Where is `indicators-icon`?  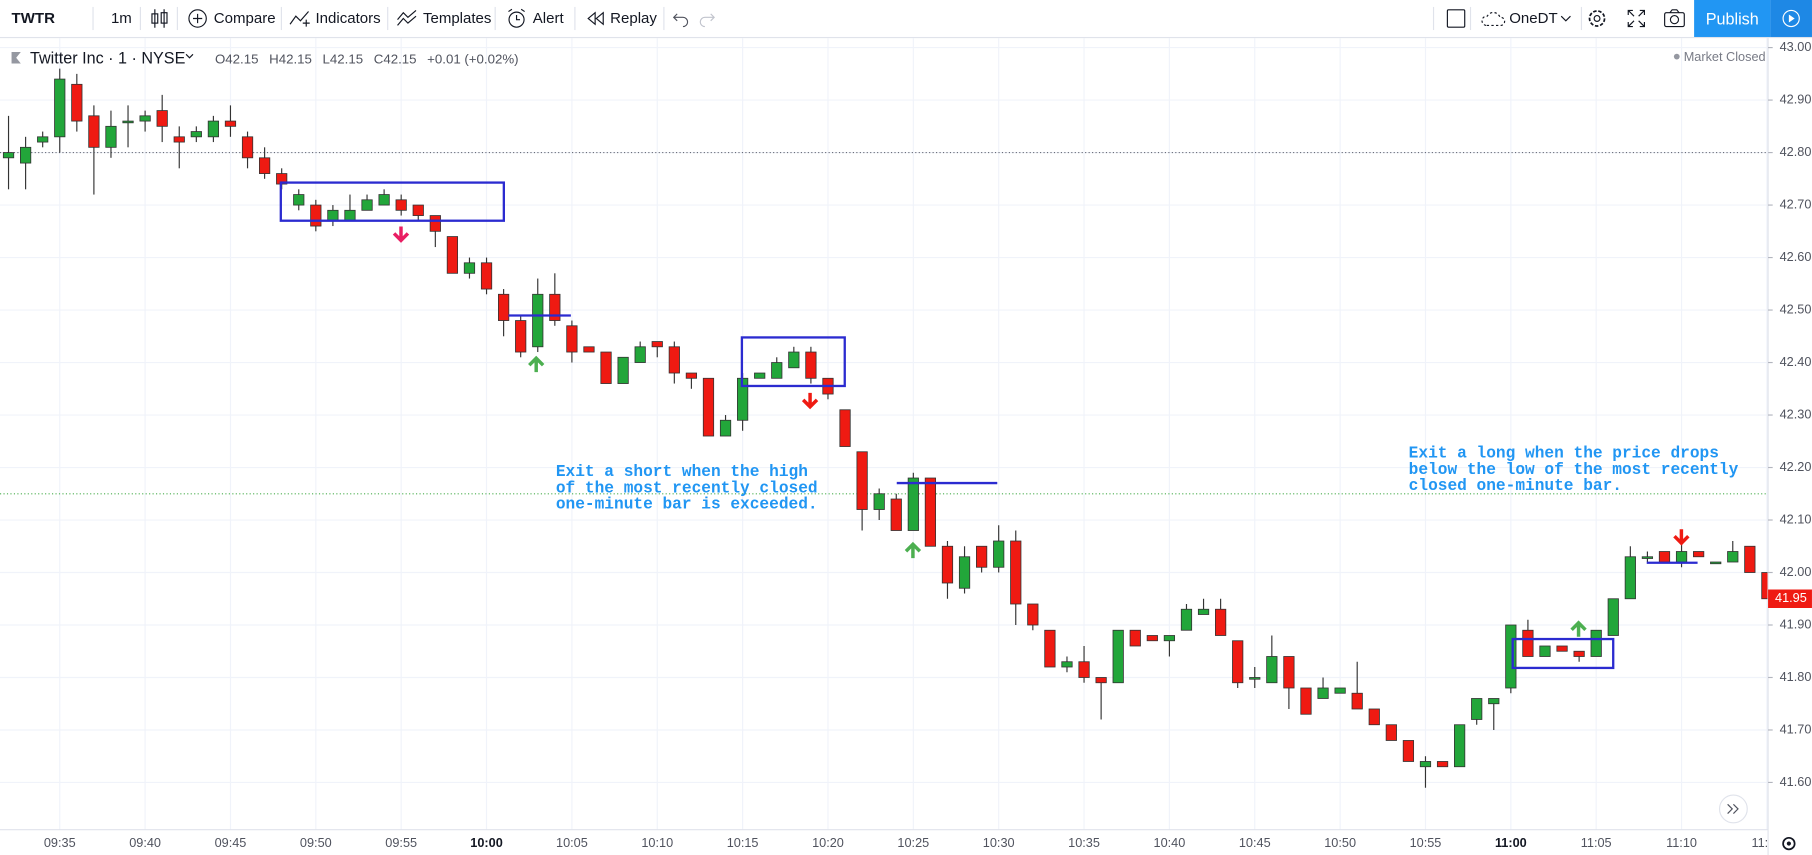
indicators-icon is located at coordinates (300, 18).